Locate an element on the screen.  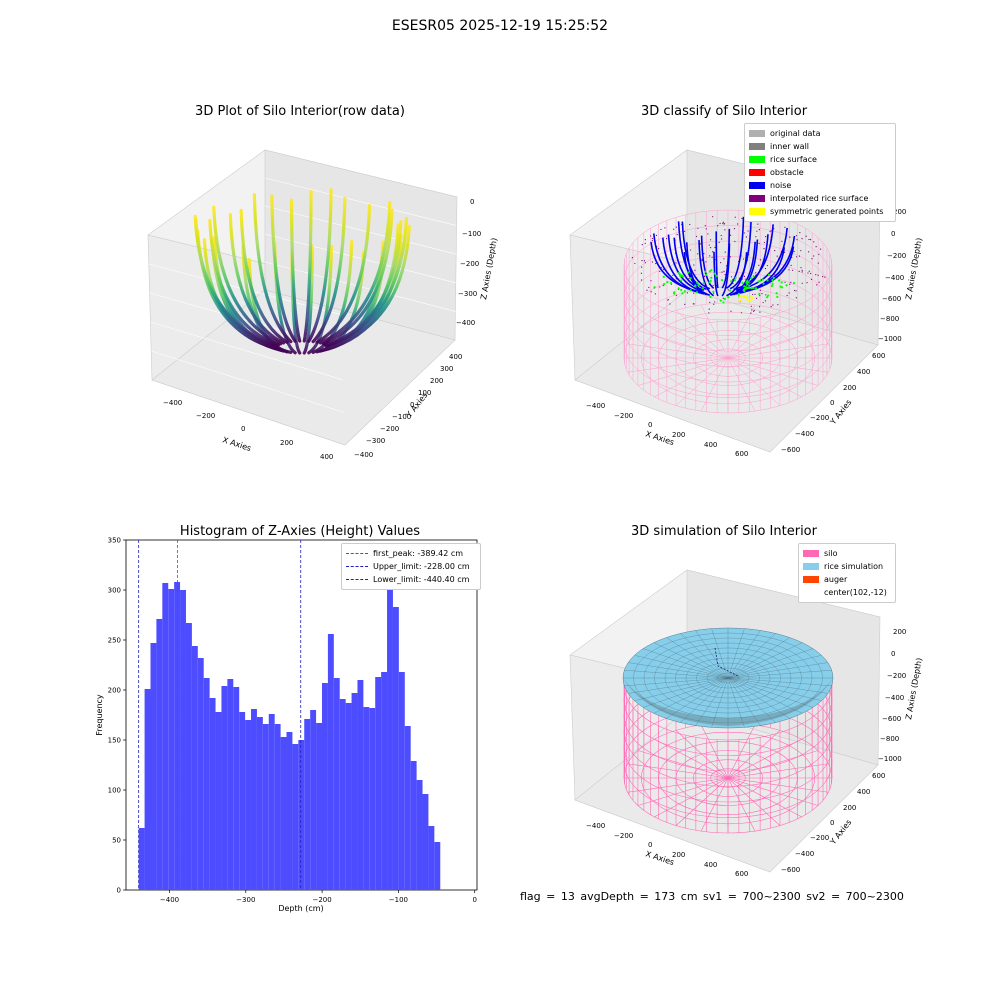
grid-line is located at coordinates (360, 258).